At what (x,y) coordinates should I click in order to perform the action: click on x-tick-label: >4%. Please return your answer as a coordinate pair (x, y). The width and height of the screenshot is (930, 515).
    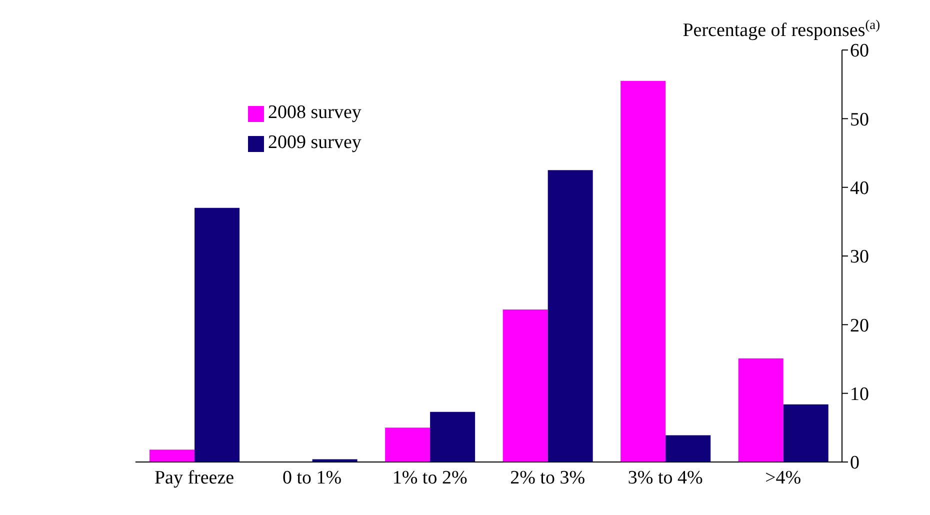
    Looking at the image, I should click on (783, 477).